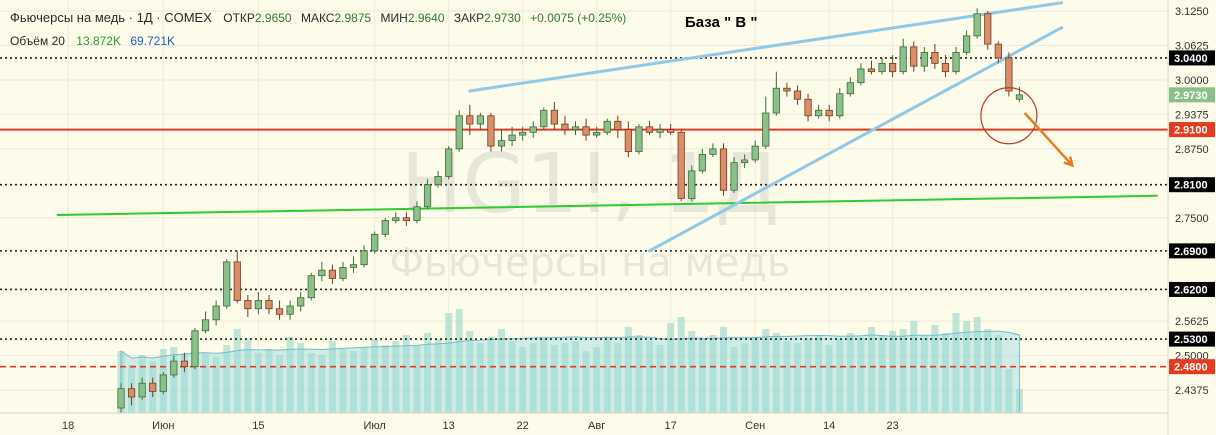 This screenshot has height=435, width=1216. I want to click on highlight-circle, so click(1009, 116).